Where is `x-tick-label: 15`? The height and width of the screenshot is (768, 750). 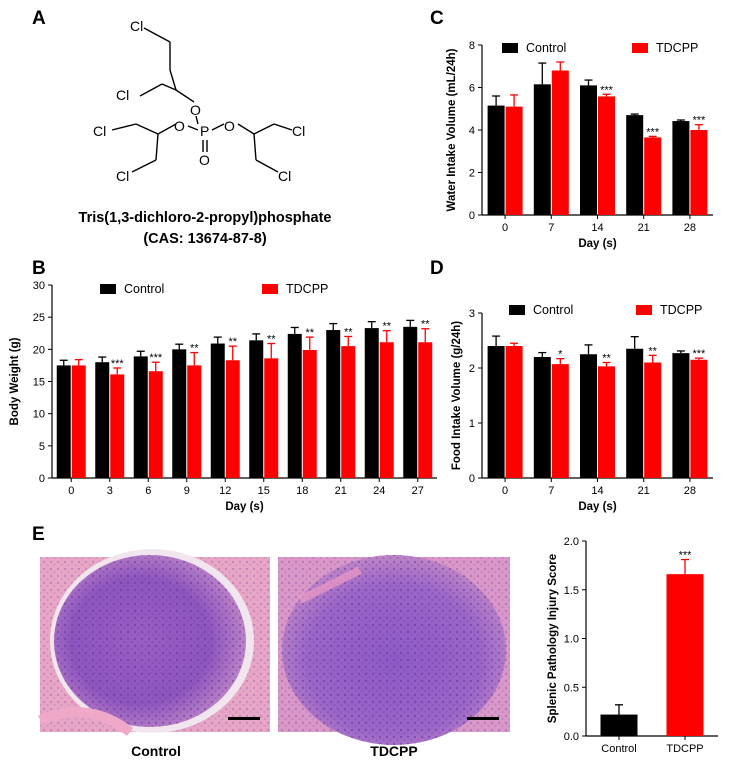 x-tick-label: 15 is located at coordinates (264, 491).